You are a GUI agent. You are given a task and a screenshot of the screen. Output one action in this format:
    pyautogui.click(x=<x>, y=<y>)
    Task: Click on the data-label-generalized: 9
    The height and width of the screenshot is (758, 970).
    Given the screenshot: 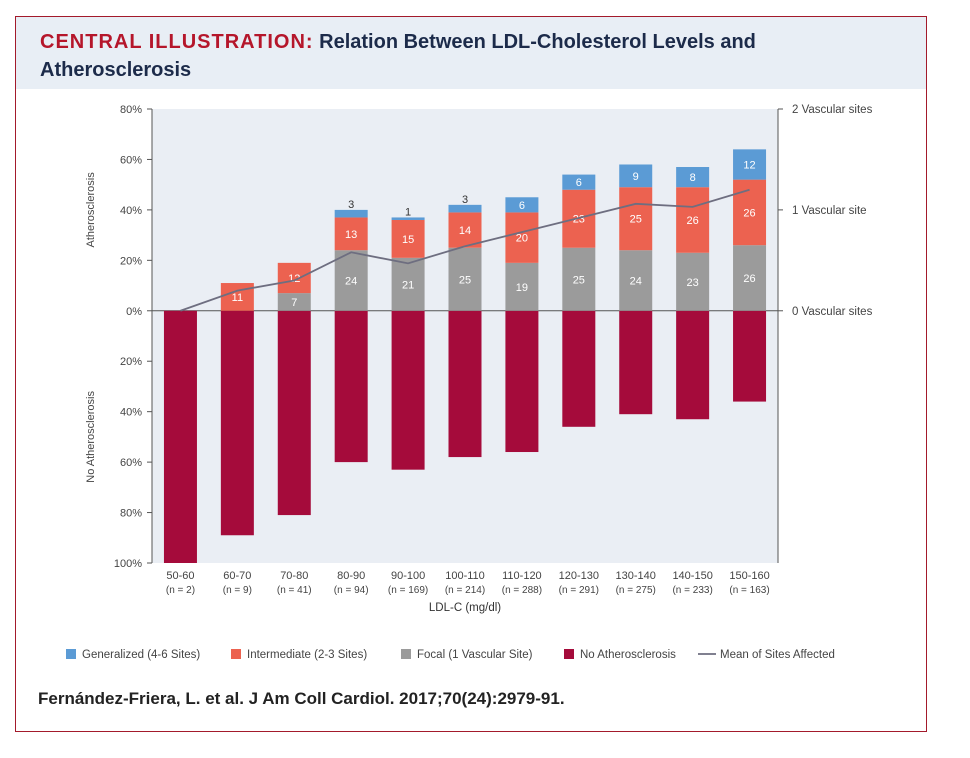 What is the action you would take?
    pyautogui.click(x=636, y=177)
    